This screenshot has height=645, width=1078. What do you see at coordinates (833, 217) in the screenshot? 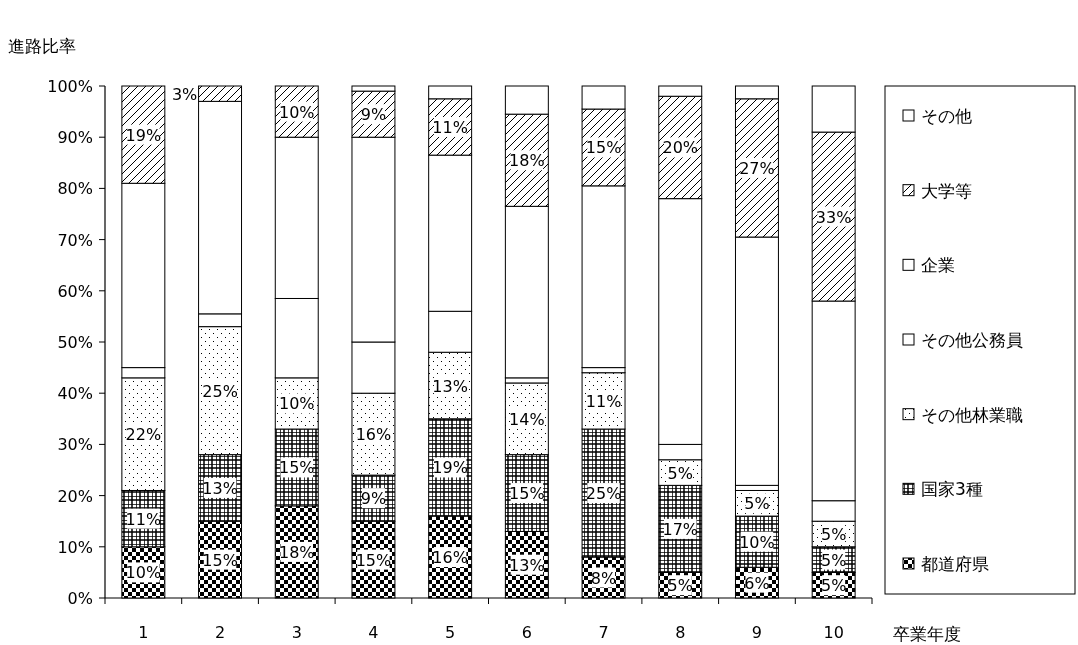
I see `data-label: 33%` at bounding box center [833, 217].